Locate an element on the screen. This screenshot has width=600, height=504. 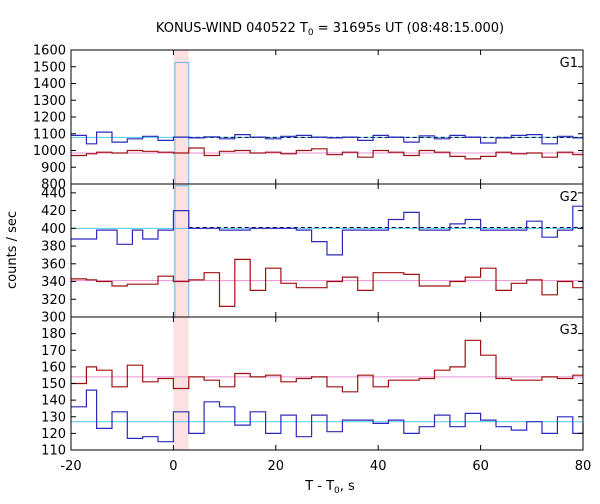
panel-g2-ytick-label: 320 is located at coordinates (53, 300).